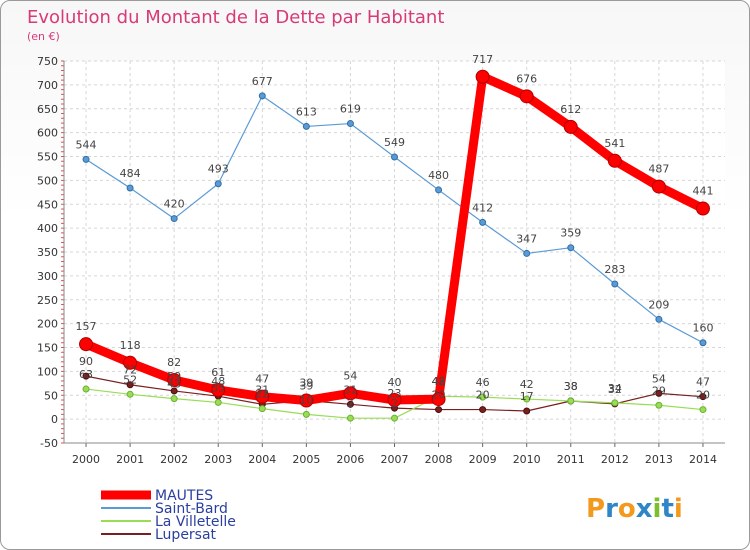 This screenshot has width=750, height=550. Describe the element at coordinates (186, 535) in the screenshot. I see `legend-label-3: Lupersat` at that location.